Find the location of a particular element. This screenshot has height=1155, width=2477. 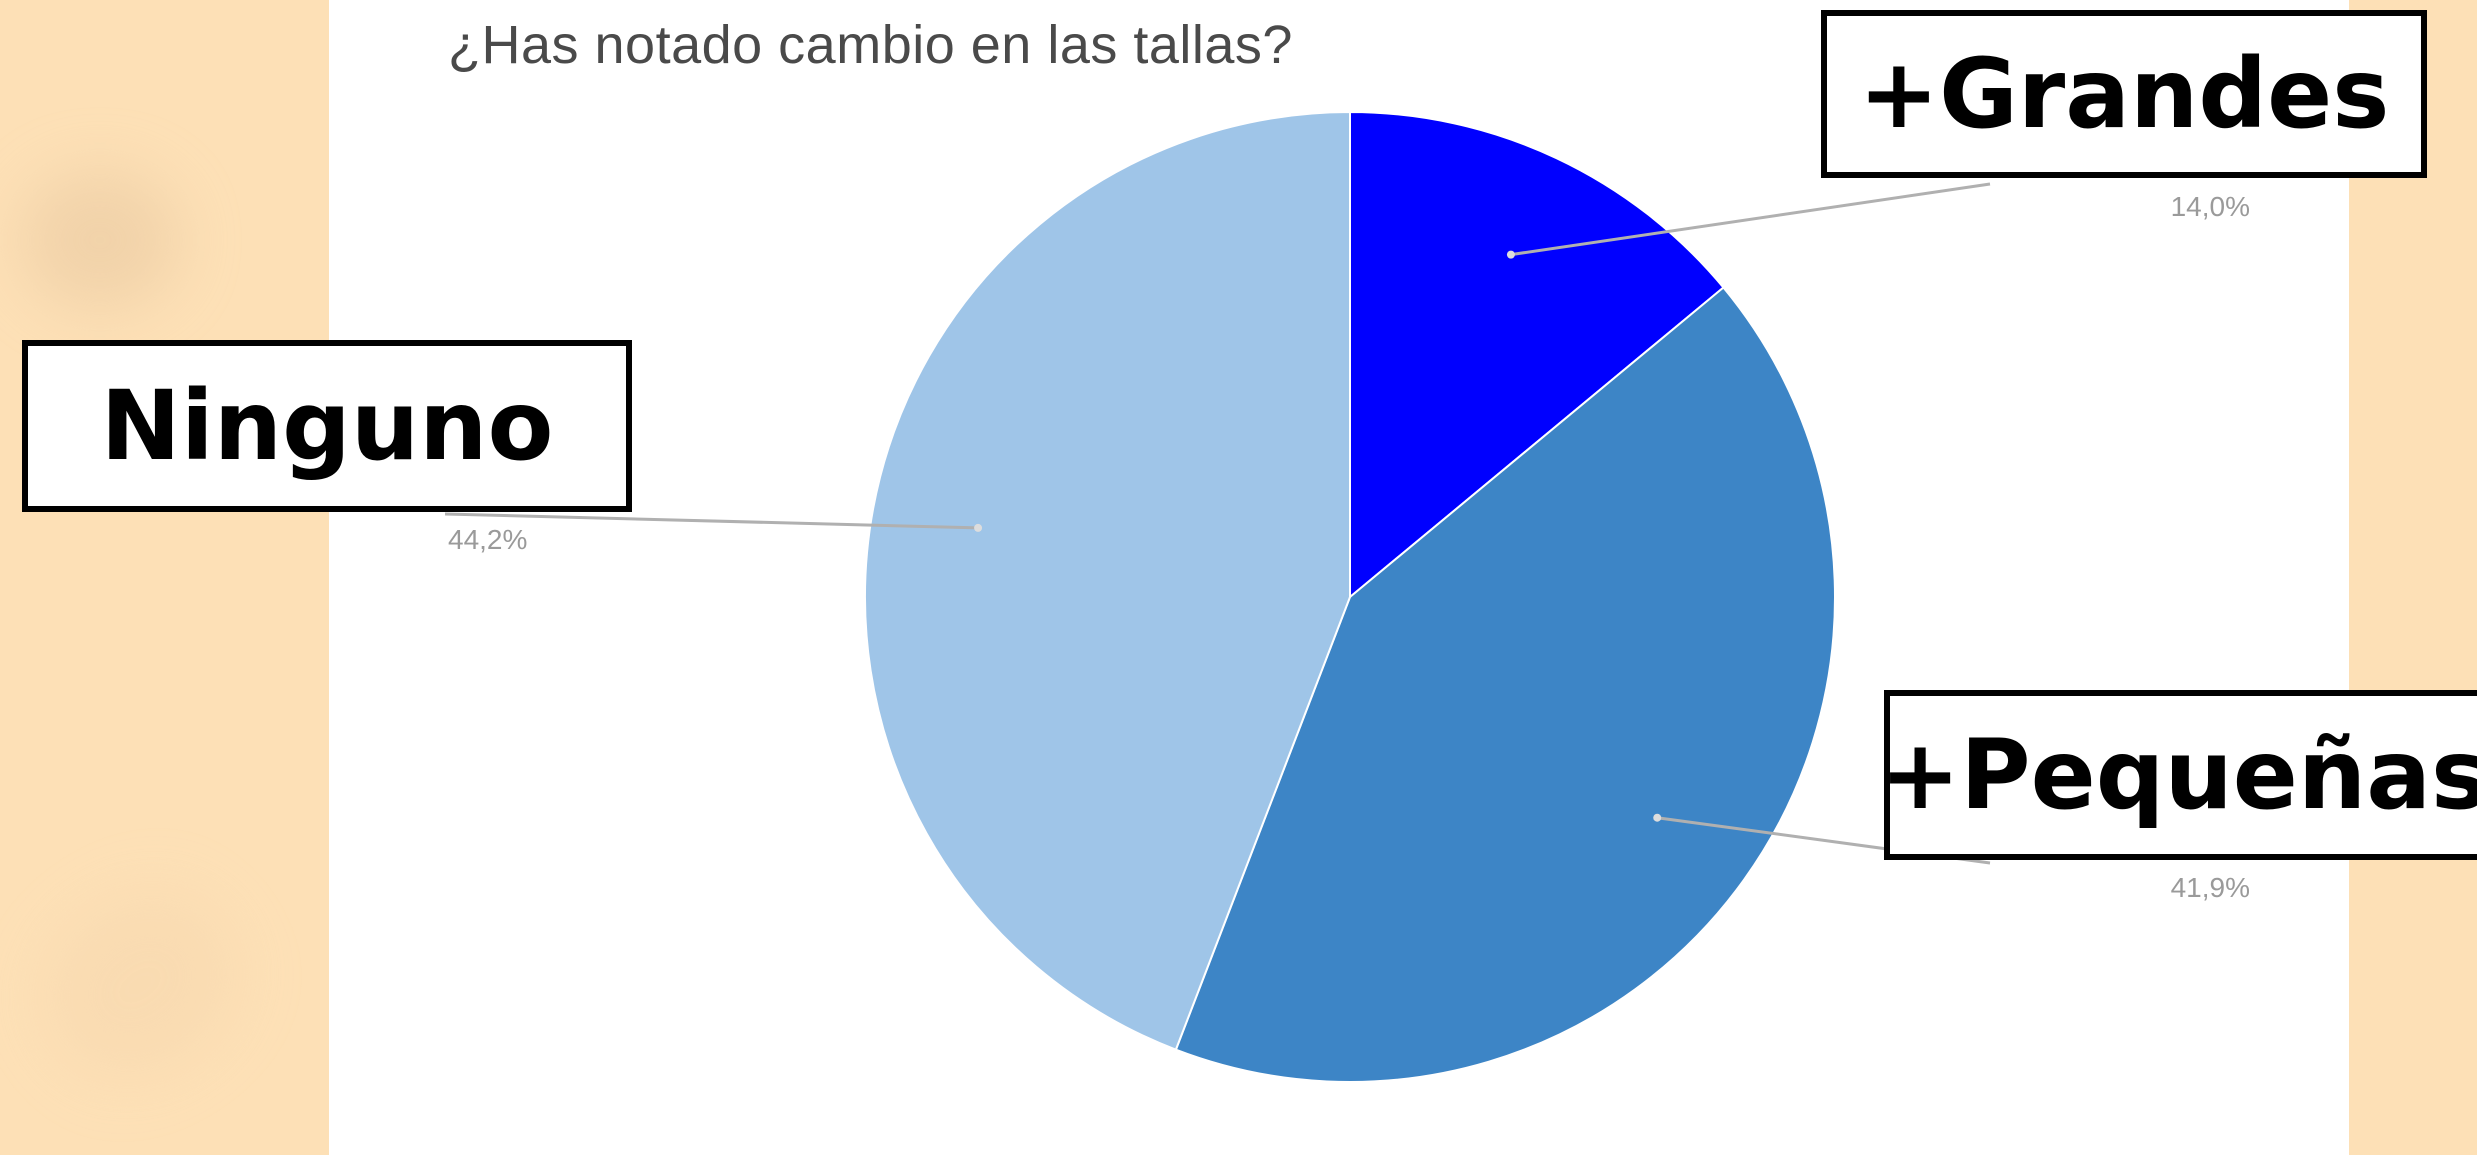

slice-percentage-label: 41,9% is located at coordinates (2210, 887).